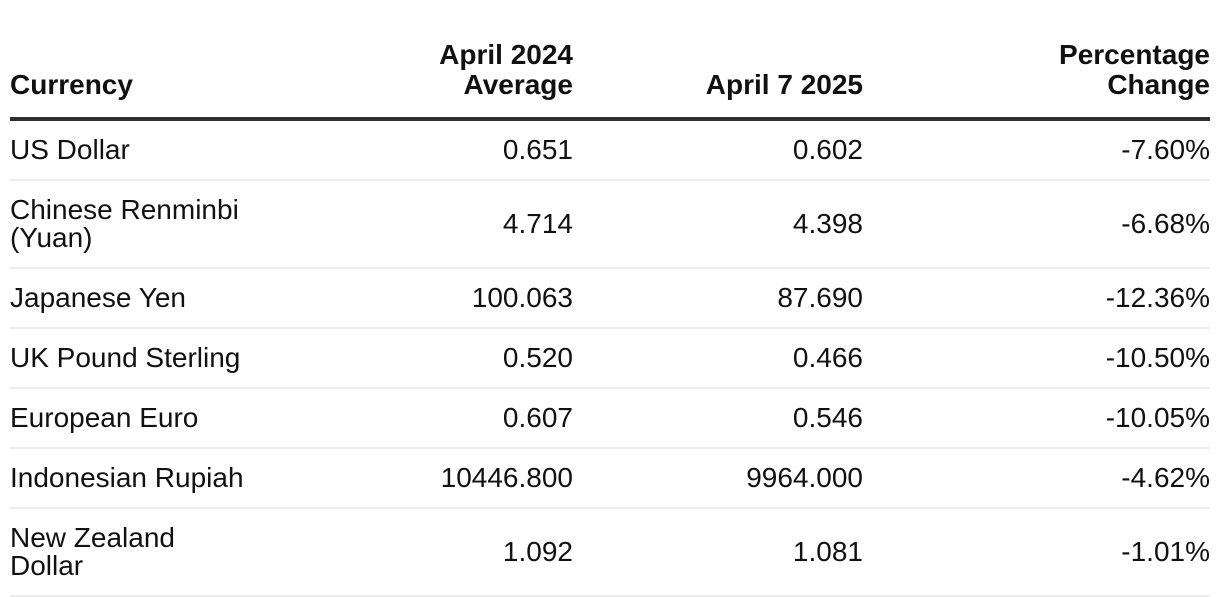  I want to click on currency-name-cell: European Euro, so click(155, 418).